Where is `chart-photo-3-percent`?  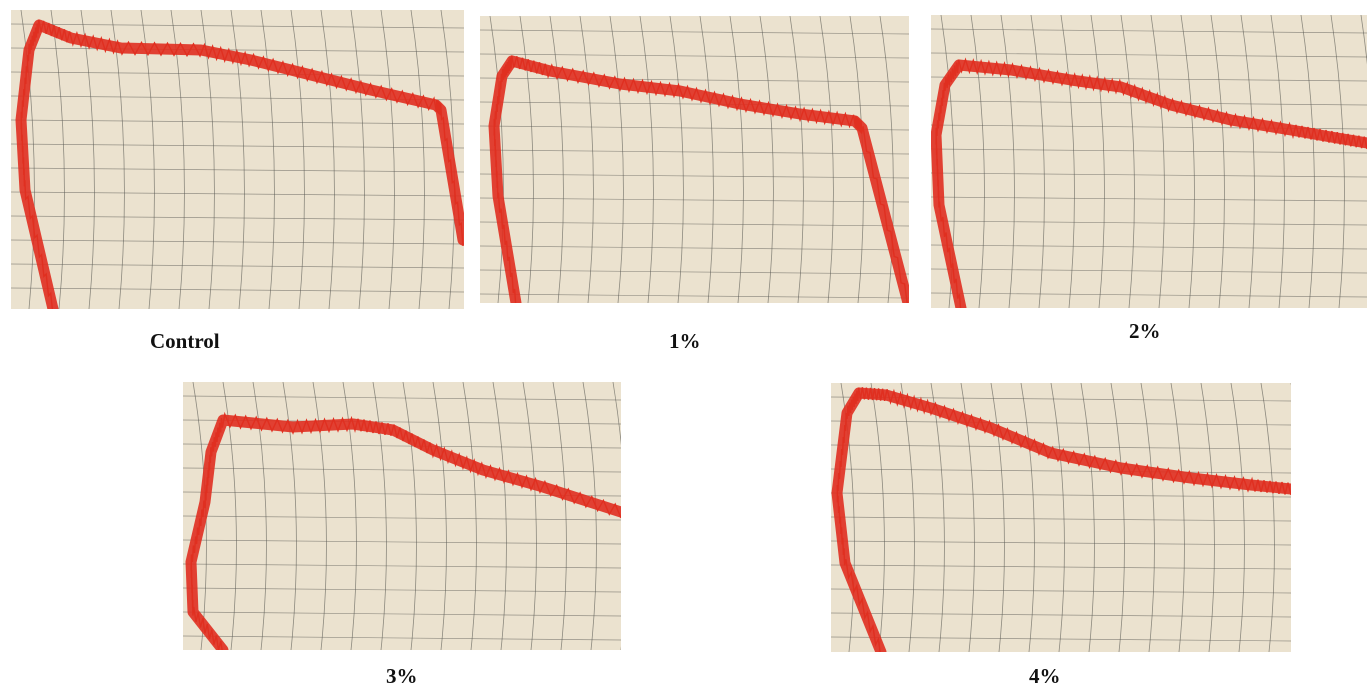
chart-photo-3-percent is located at coordinates (402, 516).